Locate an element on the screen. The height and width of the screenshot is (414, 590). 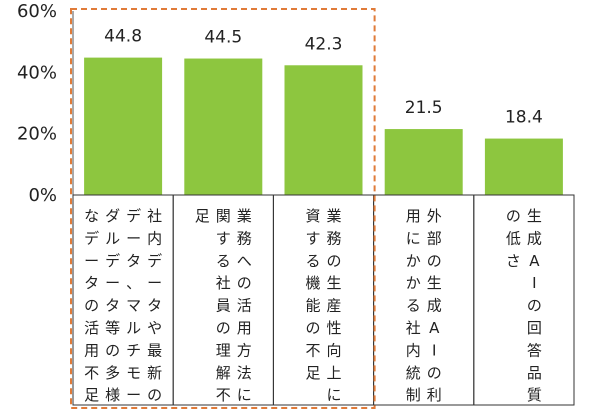
category-label: の低さ is located at coordinates (513, 238).